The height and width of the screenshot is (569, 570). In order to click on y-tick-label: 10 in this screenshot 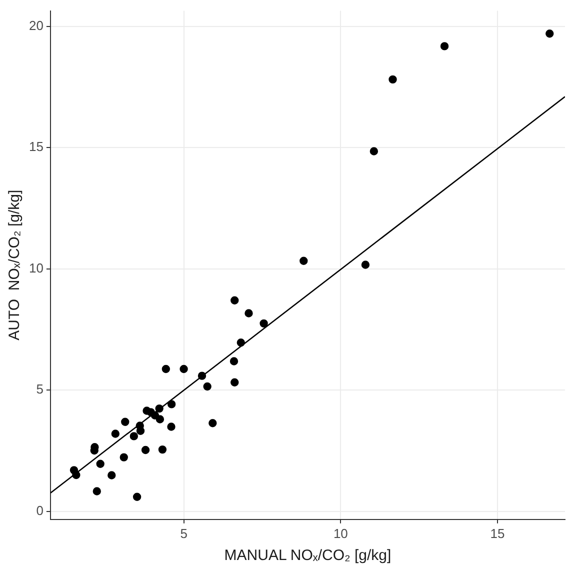, I will do `click(36, 268)`.